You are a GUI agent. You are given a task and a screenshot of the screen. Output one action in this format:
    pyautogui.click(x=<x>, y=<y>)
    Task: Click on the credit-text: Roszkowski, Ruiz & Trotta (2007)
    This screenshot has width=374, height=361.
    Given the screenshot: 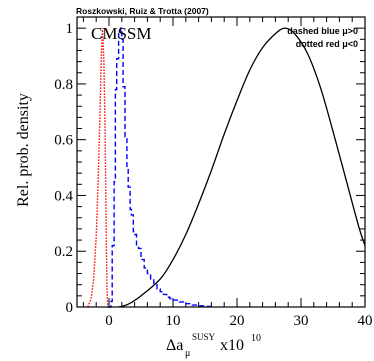 What is the action you would take?
    pyautogui.click(x=142, y=11)
    